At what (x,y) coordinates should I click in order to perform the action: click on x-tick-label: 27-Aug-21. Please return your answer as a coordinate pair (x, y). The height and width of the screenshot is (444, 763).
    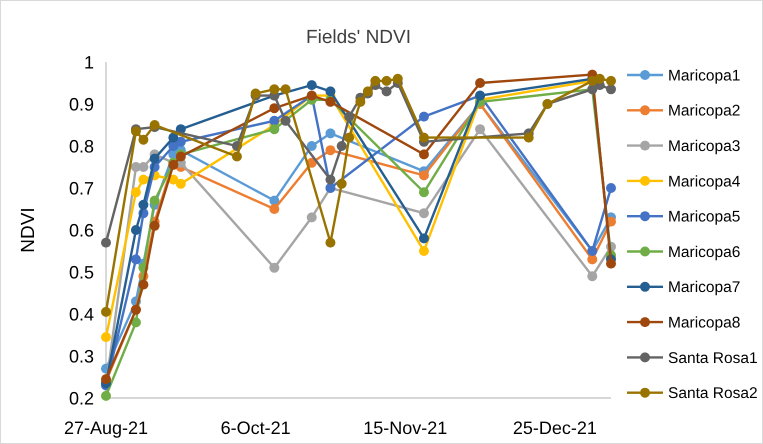
    Looking at the image, I should click on (106, 428).